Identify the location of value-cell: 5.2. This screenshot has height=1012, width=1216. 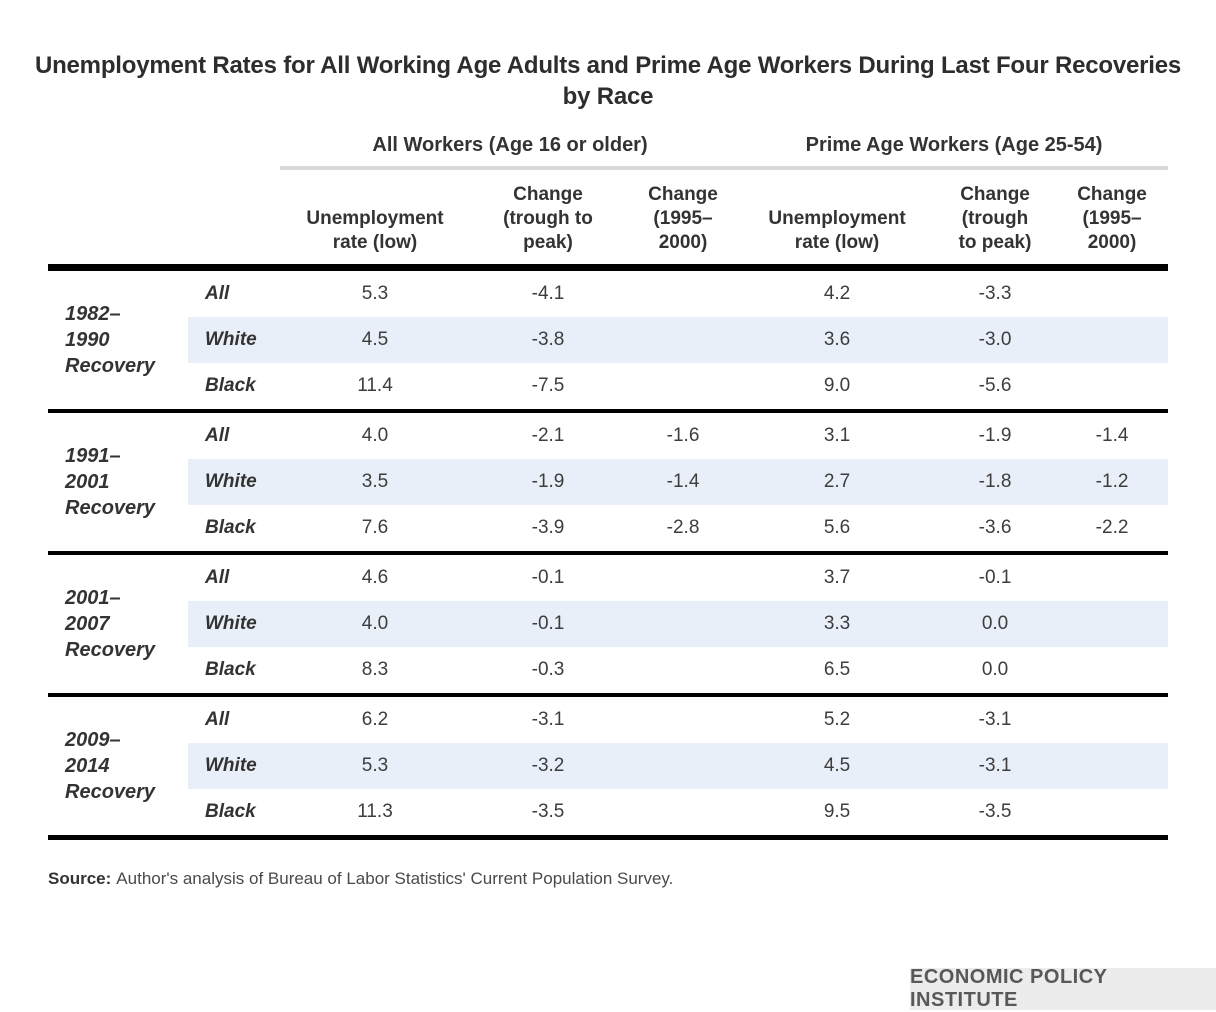
(837, 719).